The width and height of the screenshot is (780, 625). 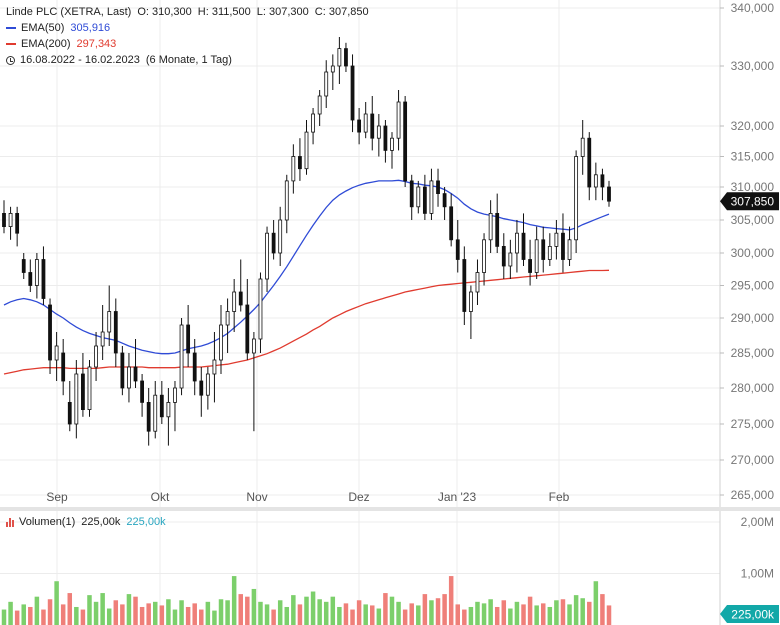 I want to click on ema50-legend-row: EMA(50) 305,916, so click(x=187, y=28).